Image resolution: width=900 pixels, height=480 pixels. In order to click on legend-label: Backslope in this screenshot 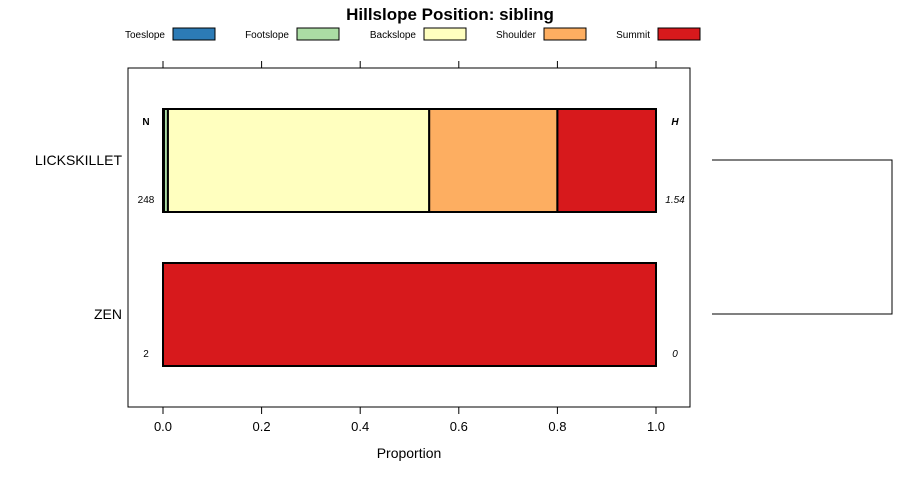, I will do `click(393, 35)`.